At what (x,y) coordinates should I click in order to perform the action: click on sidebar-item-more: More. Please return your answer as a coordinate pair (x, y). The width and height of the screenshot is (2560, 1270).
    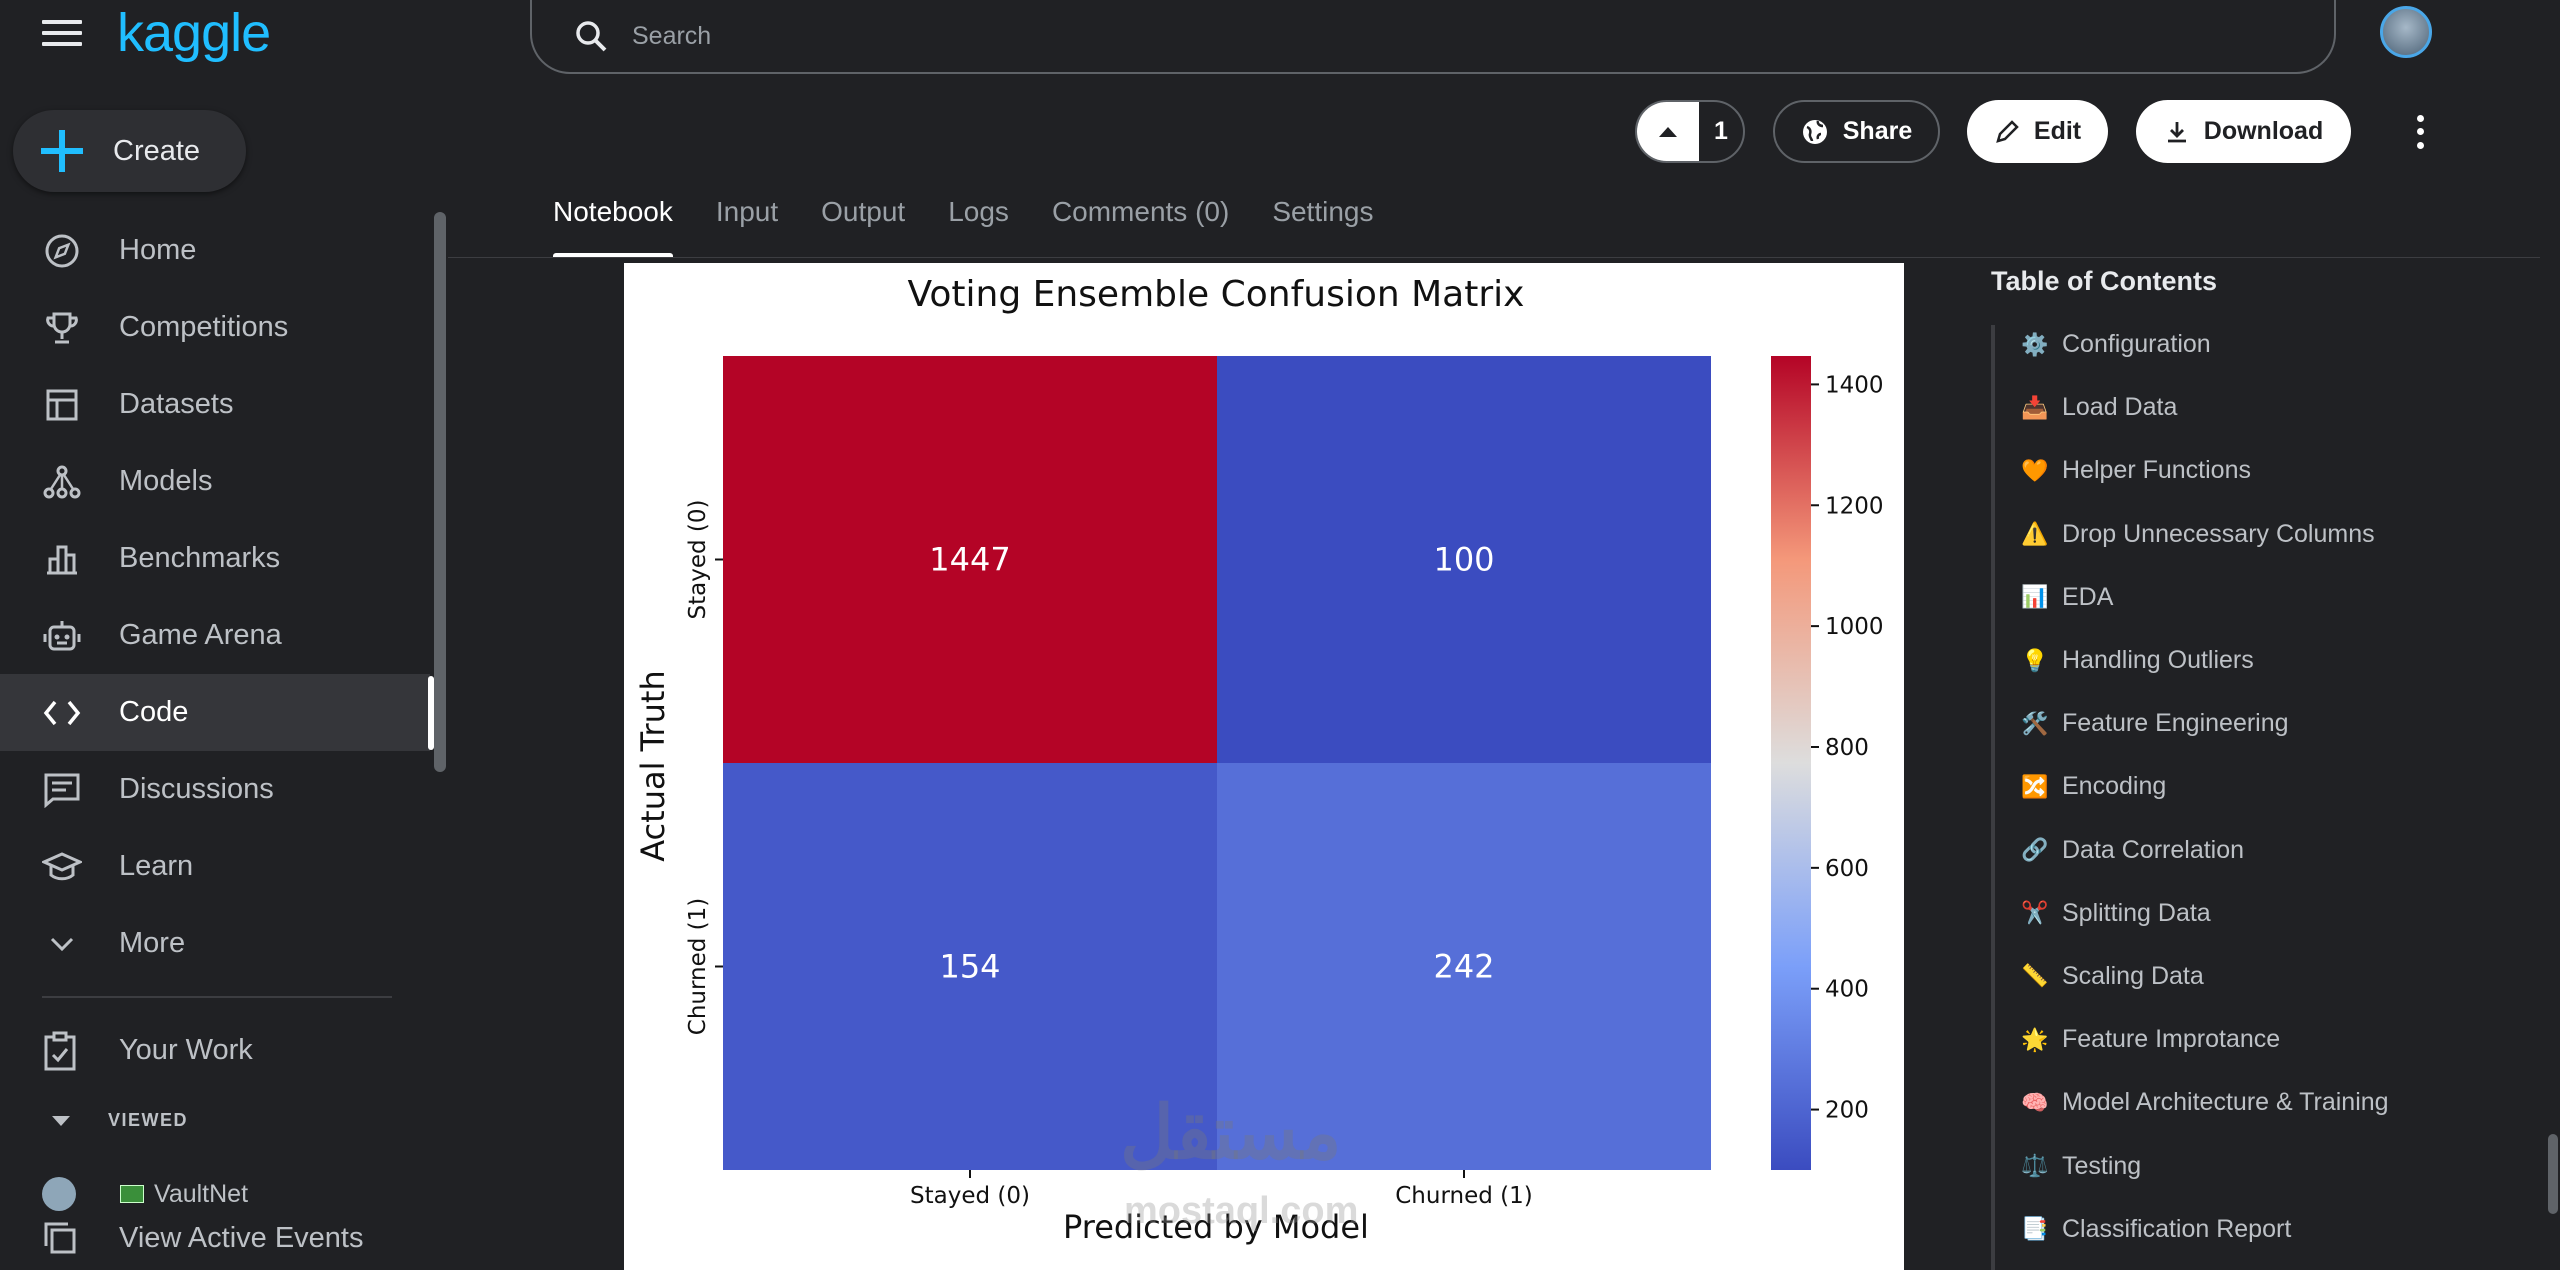
    Looking at the image, I should click on (215, 943).